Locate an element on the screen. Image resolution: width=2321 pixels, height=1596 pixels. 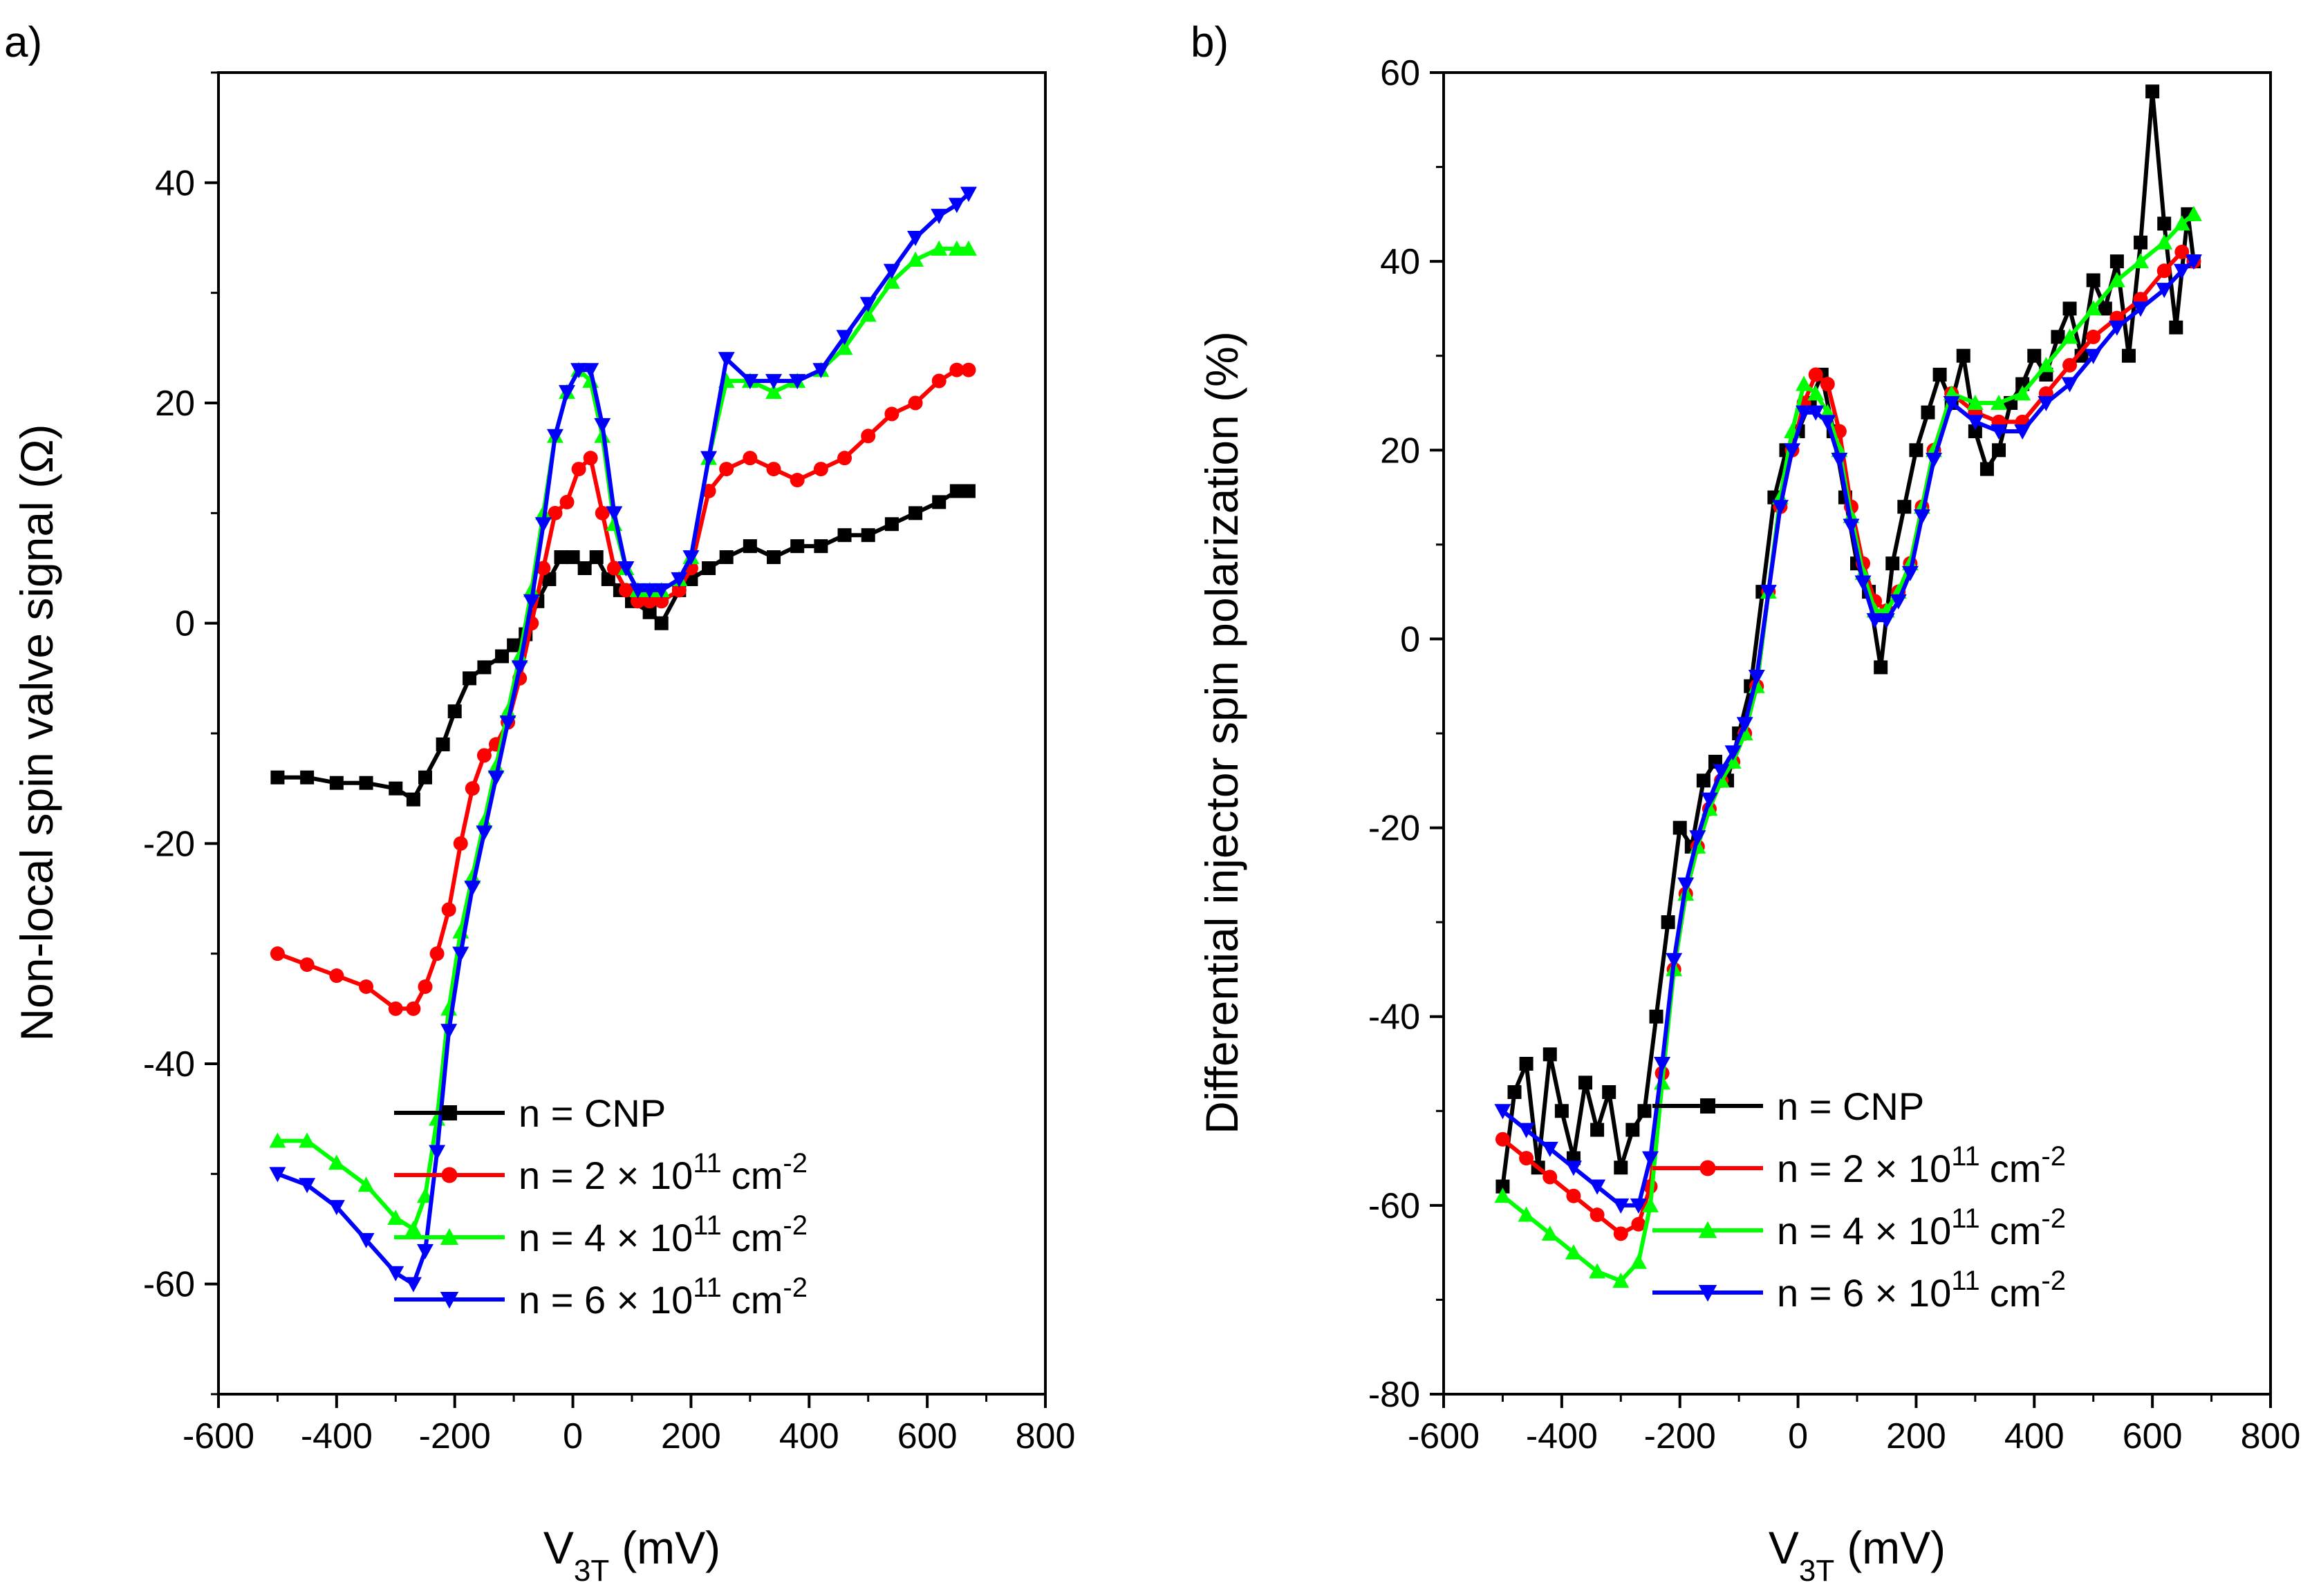
legend-label: n = 2 × 1011 cm-2 is located at coordinates (1921, 1165).